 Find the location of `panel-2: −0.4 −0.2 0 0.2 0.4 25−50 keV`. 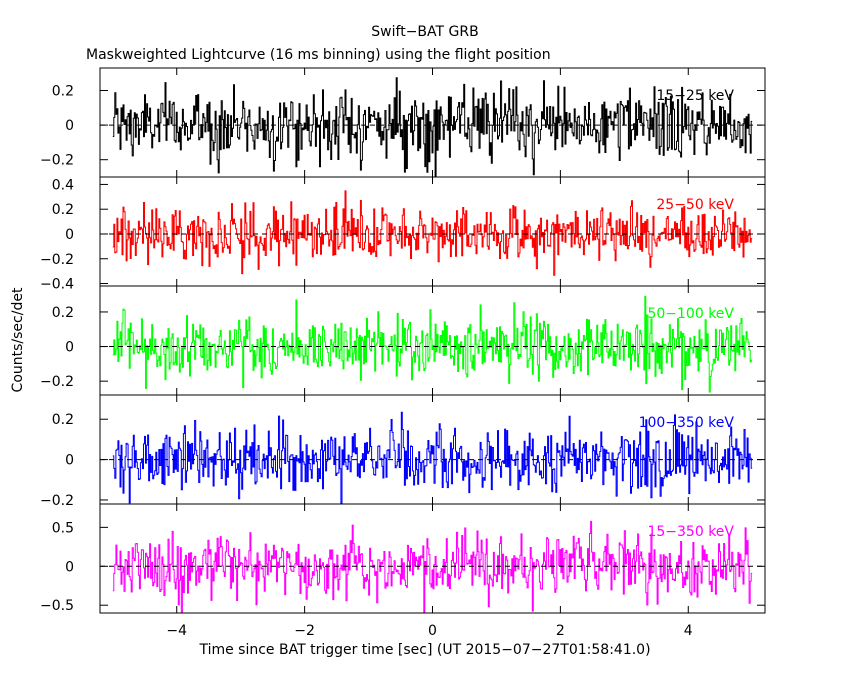

panel-2: −0.4 −0.2 0 0.2 0.4 25−50 keV is located at coordinates (403, 234).